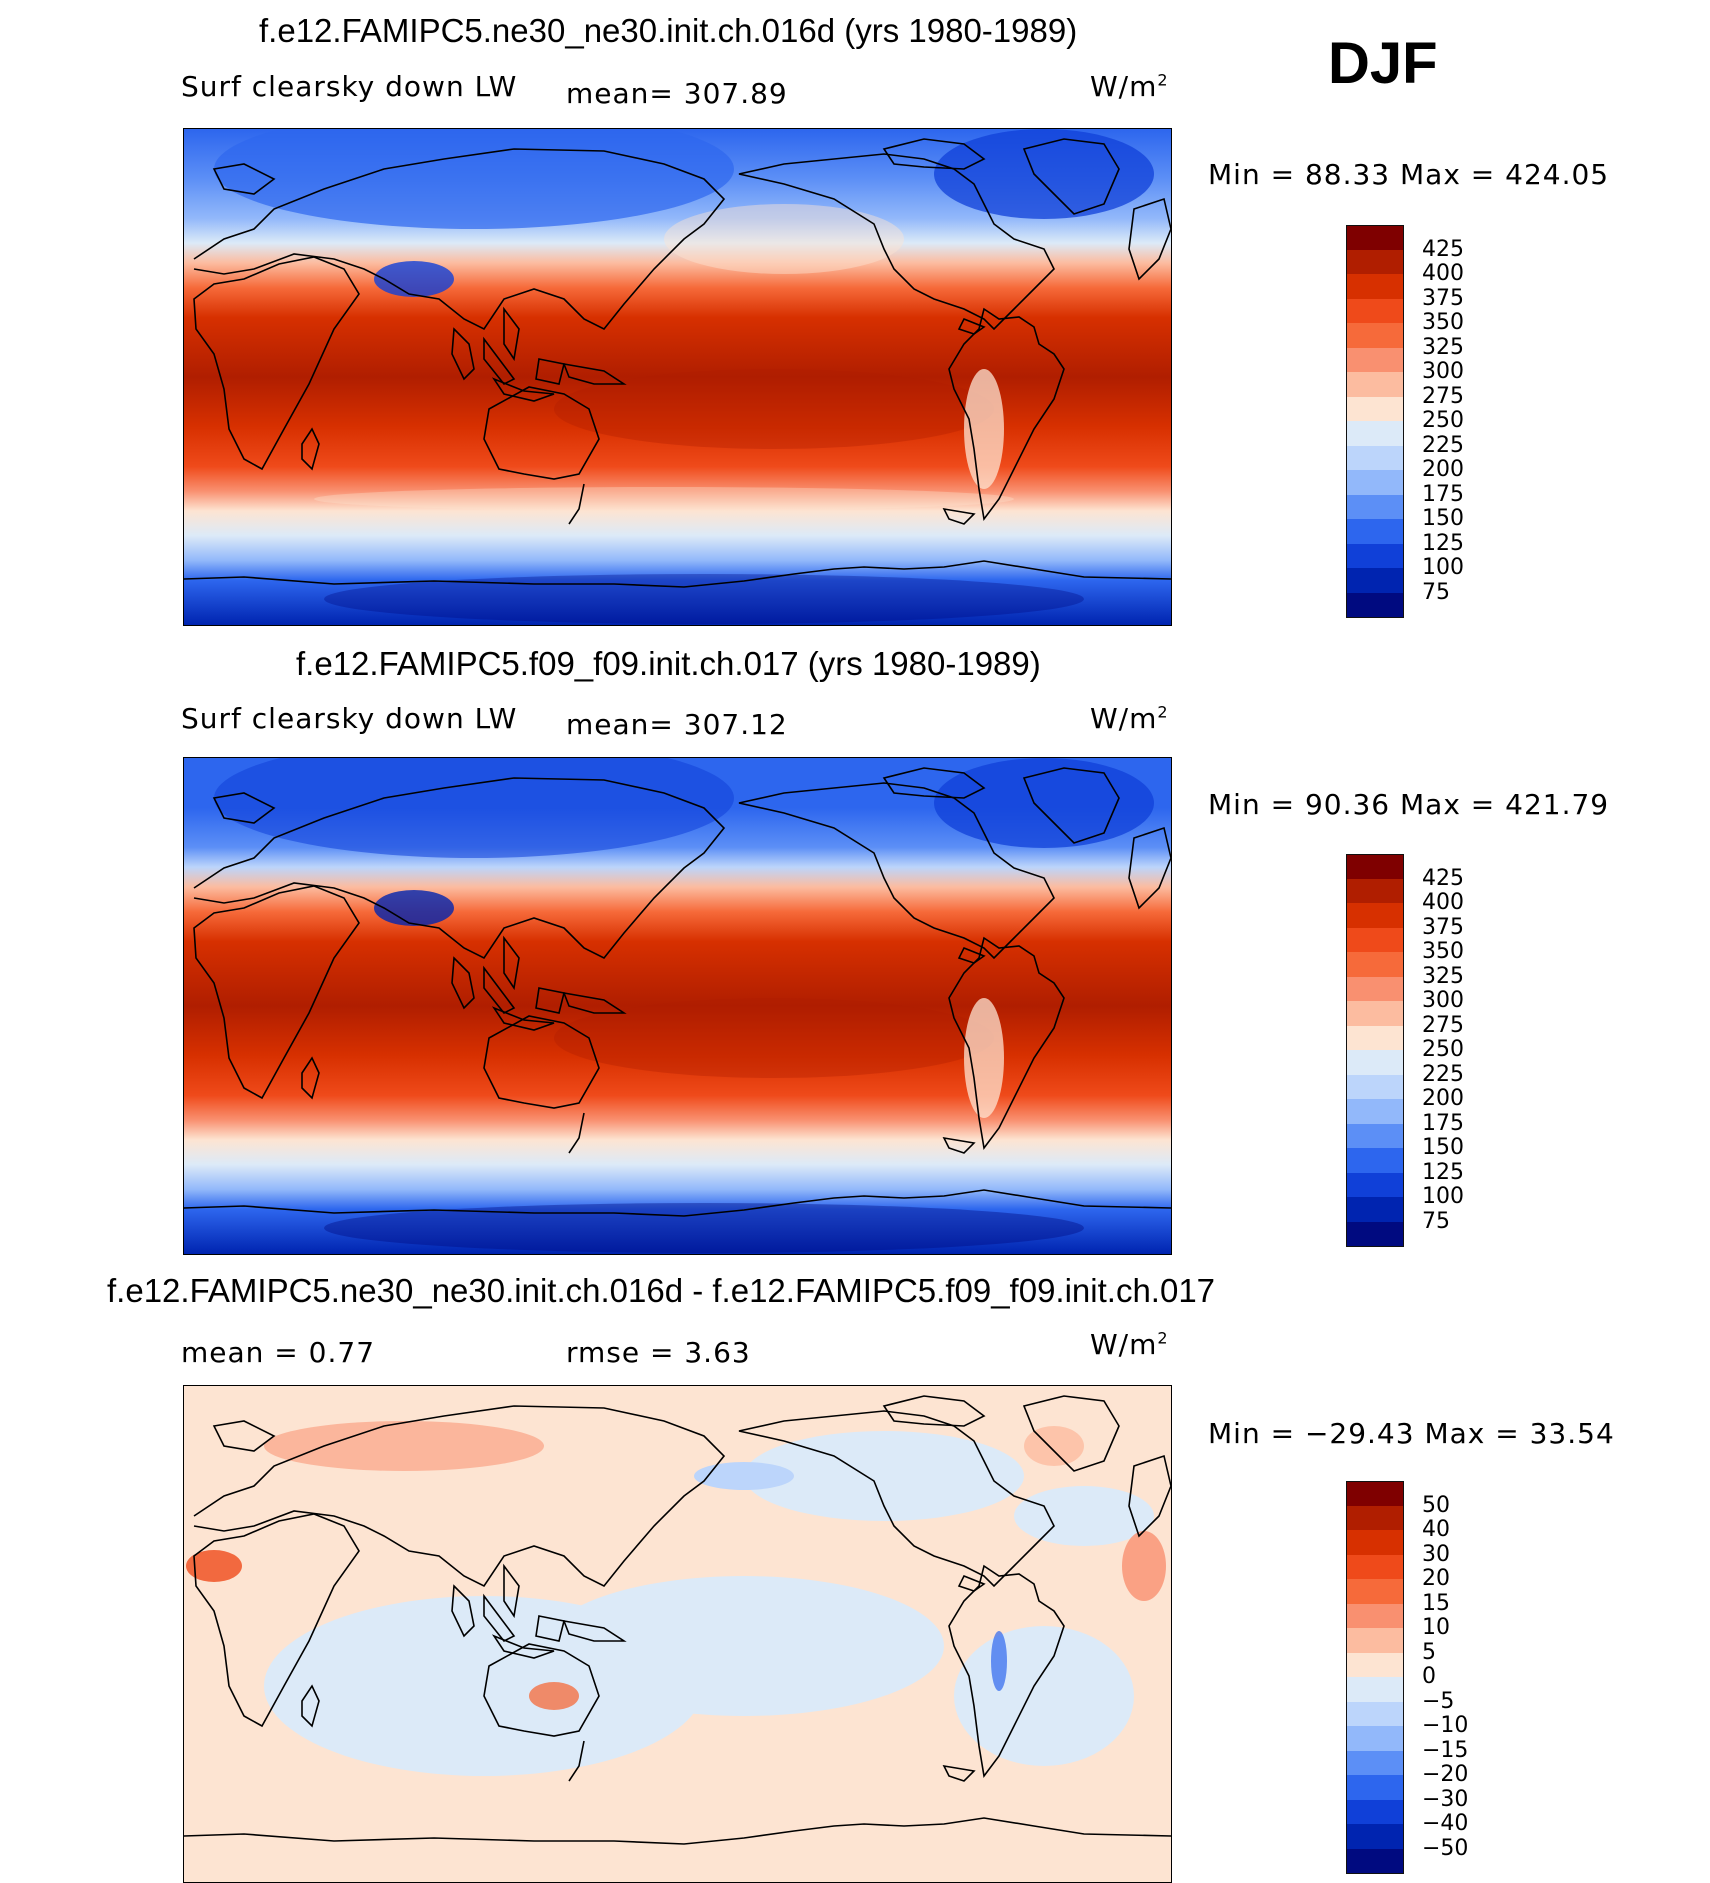 This screenshot has height=1883, width=1710. I want to click on panel-2-colorbar-tick-label: 225, so click(1443, 1074).